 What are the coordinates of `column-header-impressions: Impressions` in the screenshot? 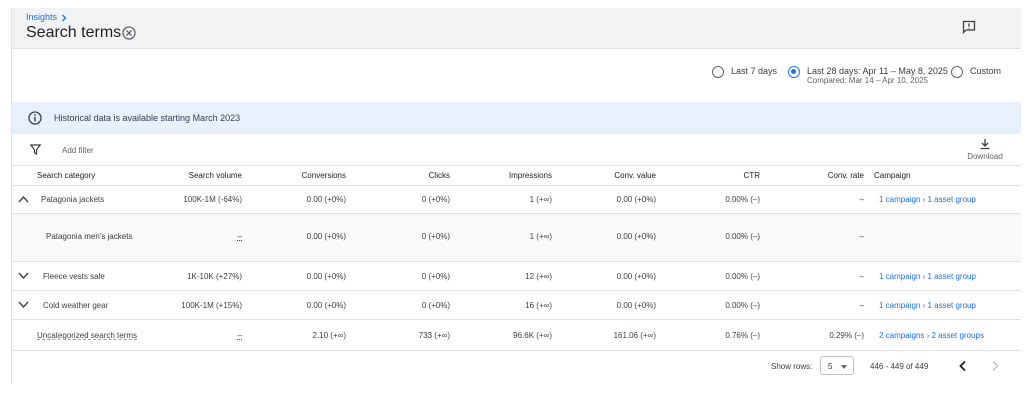 It's located at (530, 175).